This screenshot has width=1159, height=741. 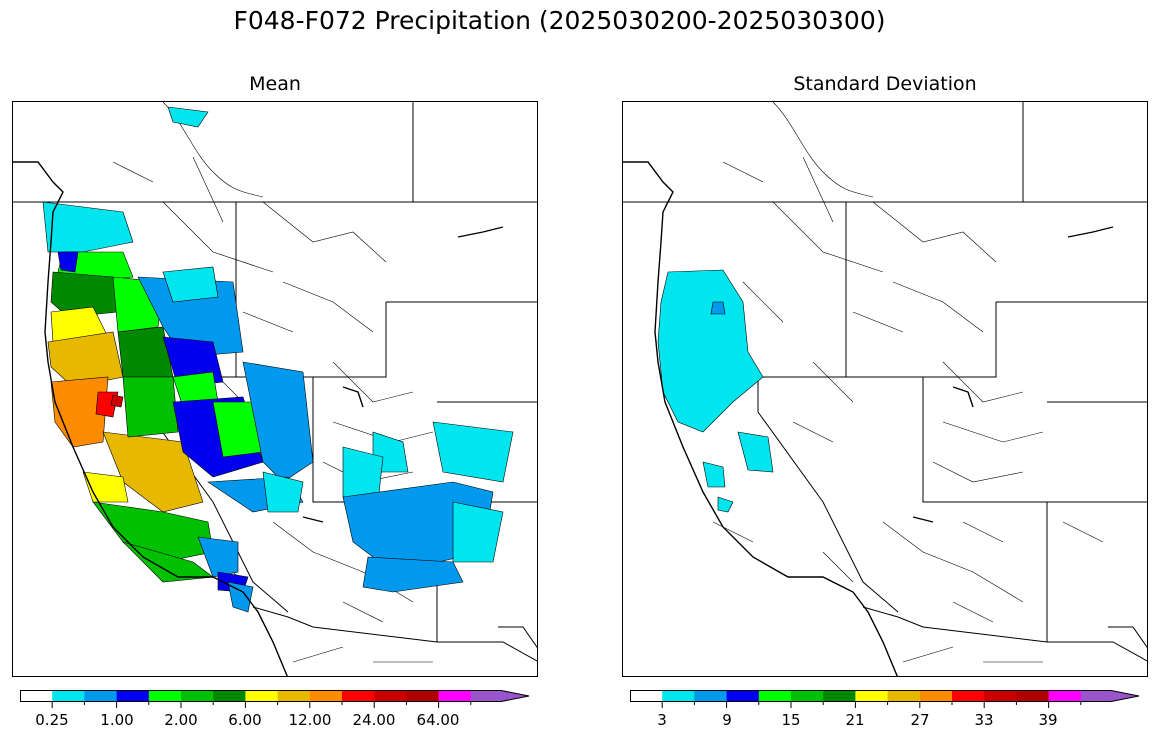 What do you see at coordinates (310, 720) in the screenshot?
I see `mean-tick-label: 12.00` at bounding box center [310, 720].